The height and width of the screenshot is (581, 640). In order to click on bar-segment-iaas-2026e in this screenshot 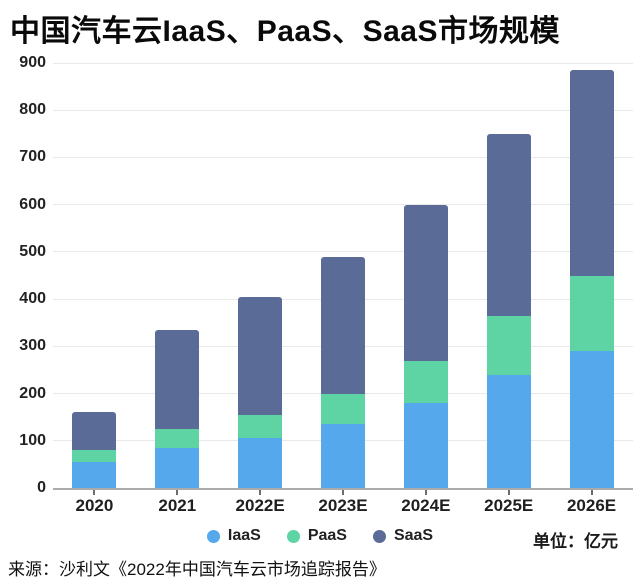, I will do `click(591, 419)`.